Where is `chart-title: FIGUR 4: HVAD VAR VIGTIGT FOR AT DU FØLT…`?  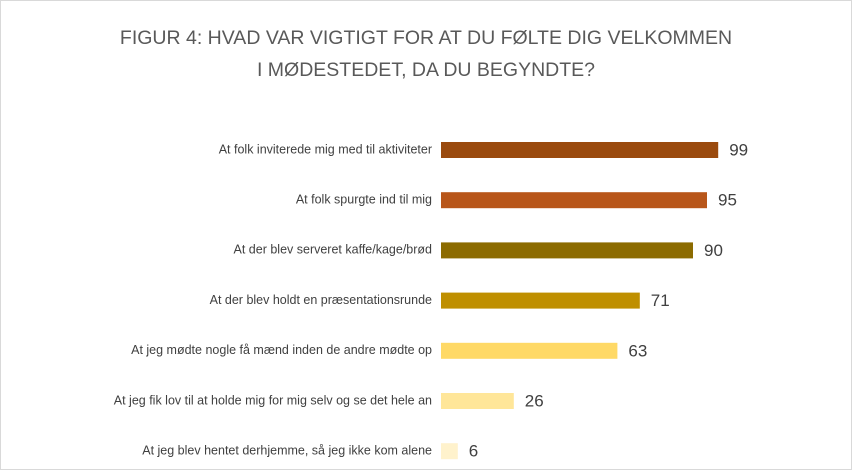 chart-title: FIGUR 4: HVAD VAR VIGTIGT FOR AT DU FØLT… is located at coordinates (426, 54).